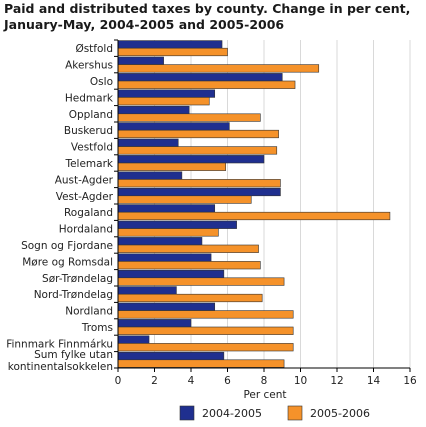 The height and width of the screenshot is (427, 426). What do you see at coordinates (60, 367) in the screenshot?
I see `category-label-19-1: kontinentalsokkelen` at bounding box center [60, 367].